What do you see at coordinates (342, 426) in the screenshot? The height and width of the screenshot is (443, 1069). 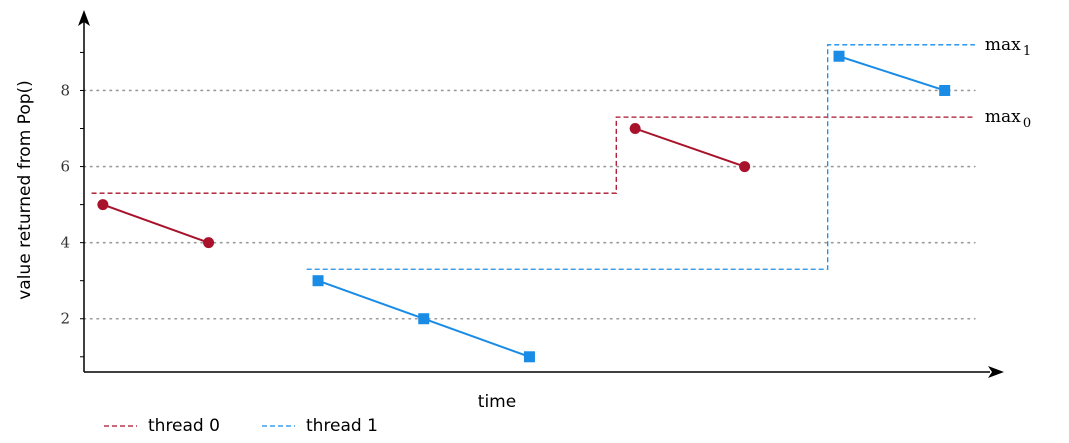 I see `legend-label: thread 1` at bounding box center [342, 426].